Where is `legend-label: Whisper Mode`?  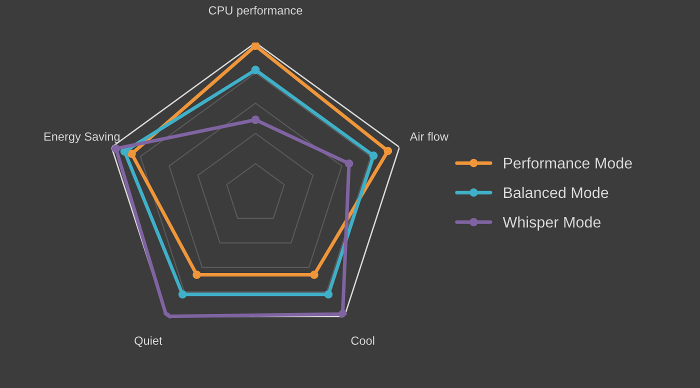
legend-label: Whisper Mode is located at coordinates (551, 223).